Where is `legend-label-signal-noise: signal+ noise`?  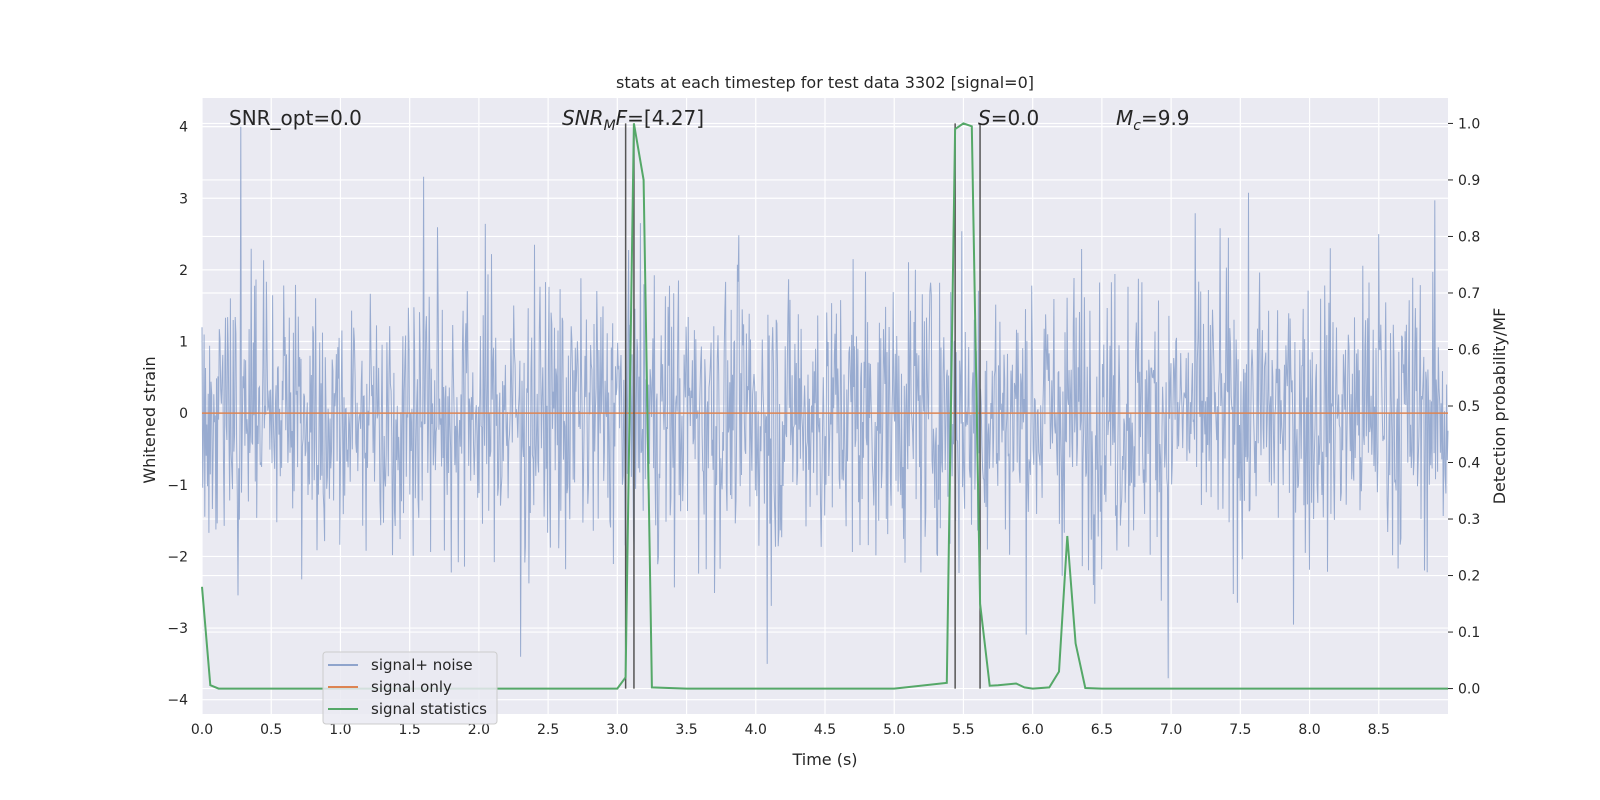 legend-label-signal-noise: signal+ noise is located at coordinates (422, 665).